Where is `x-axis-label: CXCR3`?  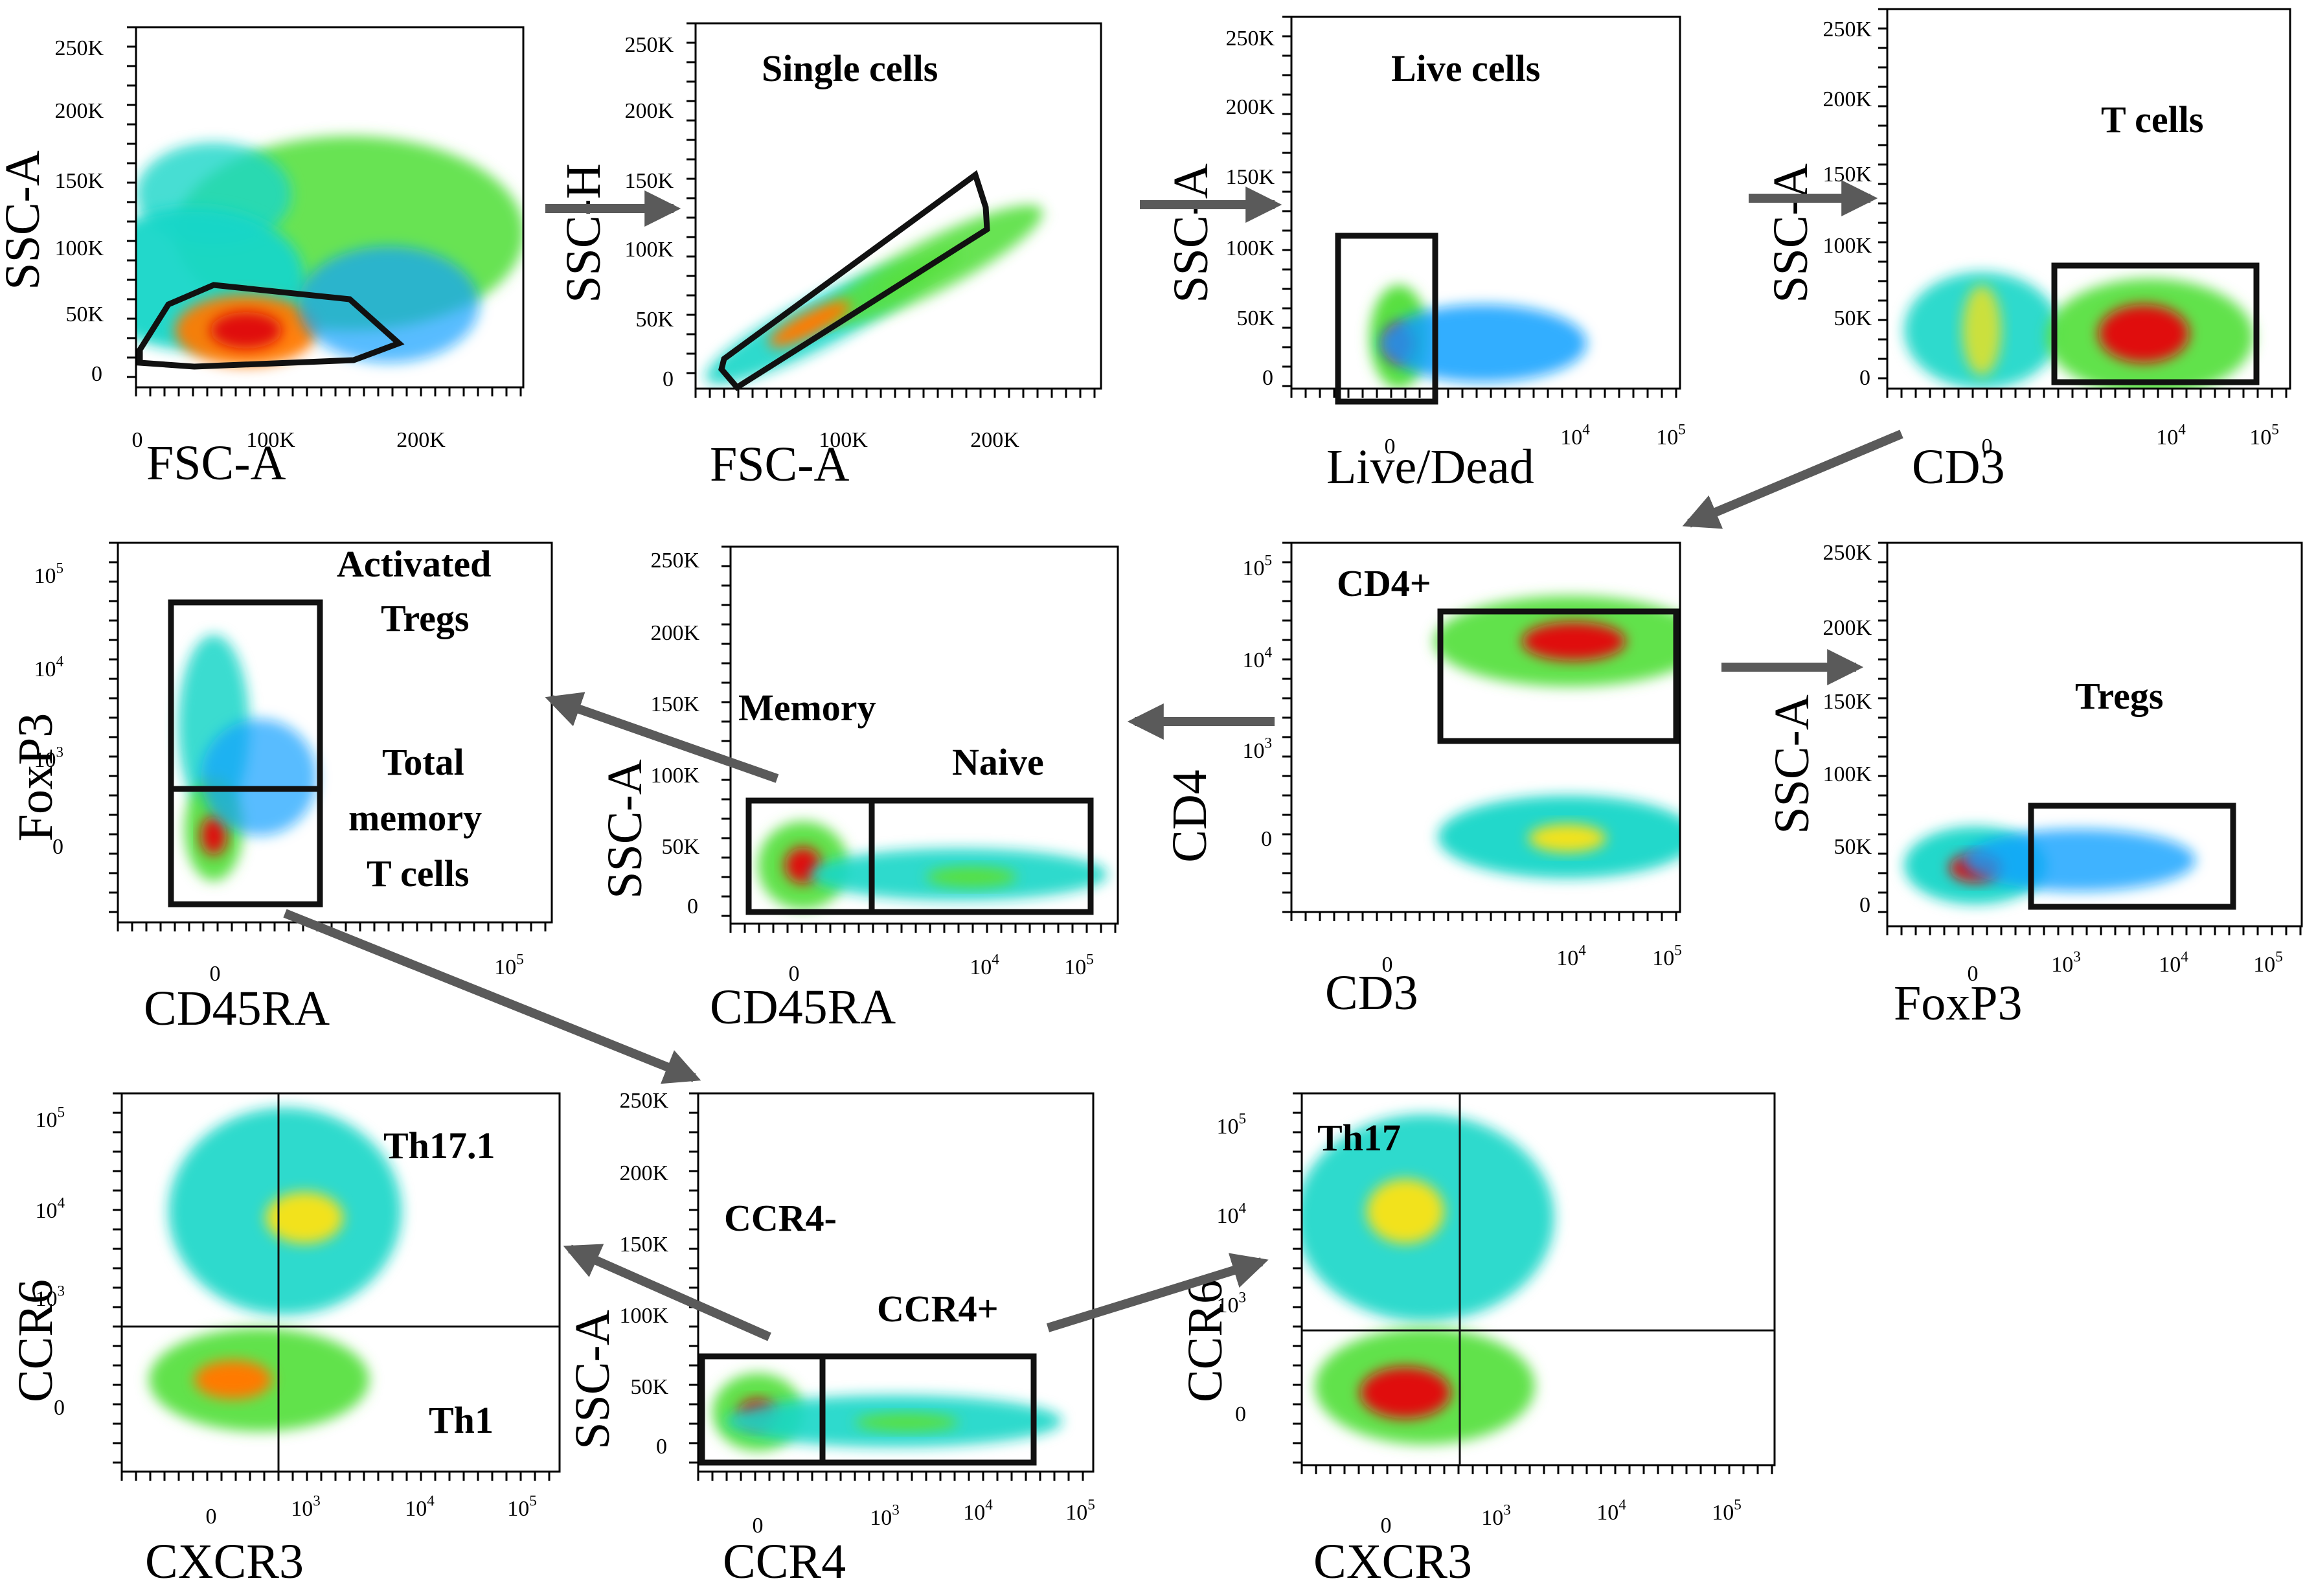 x-axis-label: CXCR3 is located at coordinates (1392, 1561).